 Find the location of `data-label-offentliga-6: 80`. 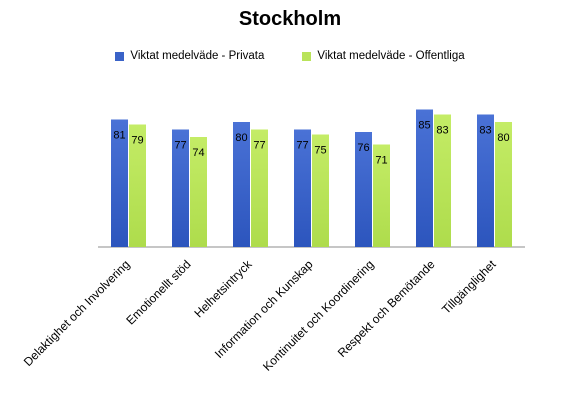

data-label-offentliga-6: 80 is located at coordinates (503, 138).